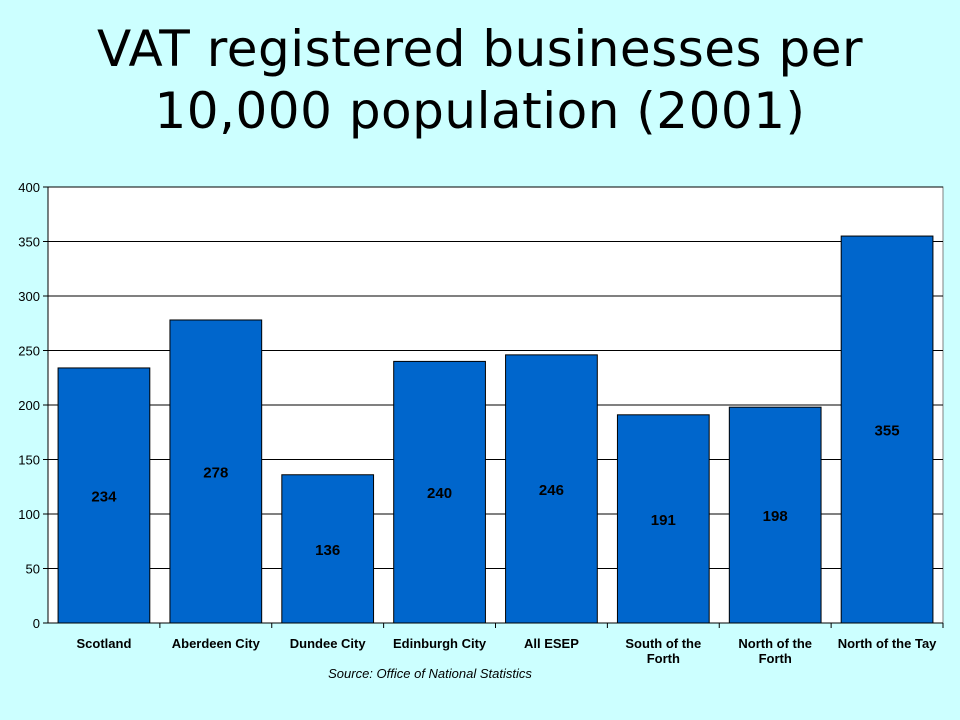 This screenshot has height=720, width=960. What do you see at coordinates (29, 187) in the screenshot?
I see `y-tick-label: 400` at bounding box center [29, 187].